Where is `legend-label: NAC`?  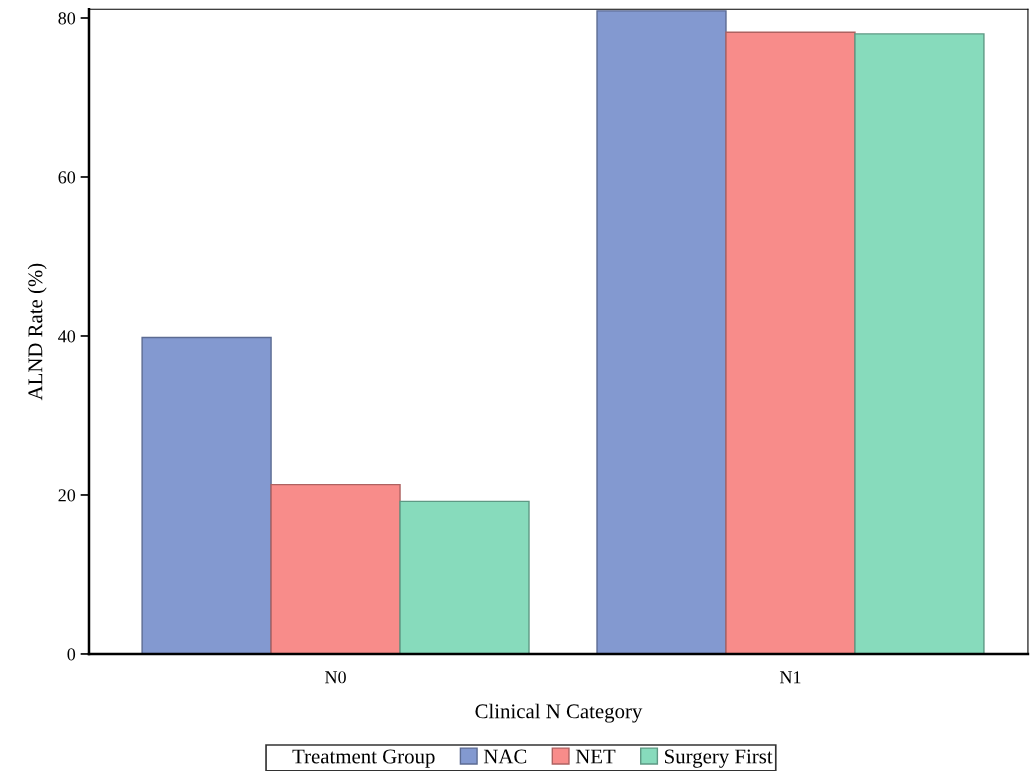
legend-label: NAC is located at coordinates (505, 756).